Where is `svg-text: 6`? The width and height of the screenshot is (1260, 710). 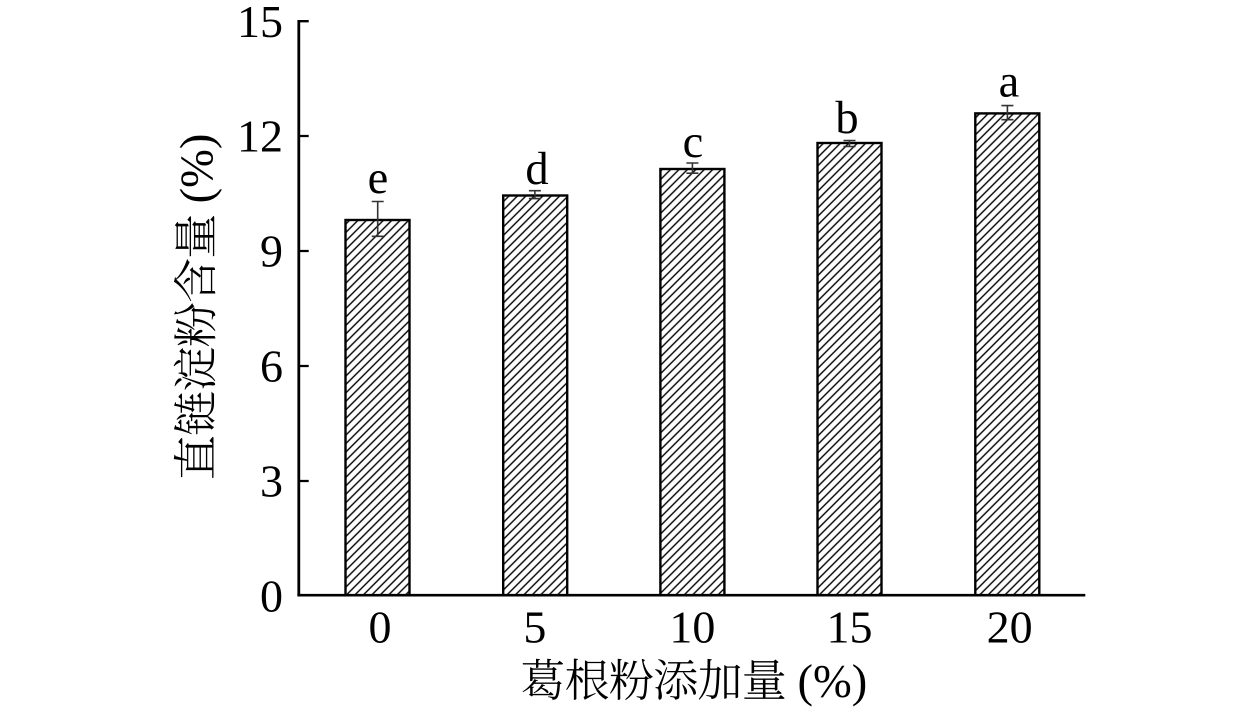
svg-text: 6 is located at coordinates (271, 366).